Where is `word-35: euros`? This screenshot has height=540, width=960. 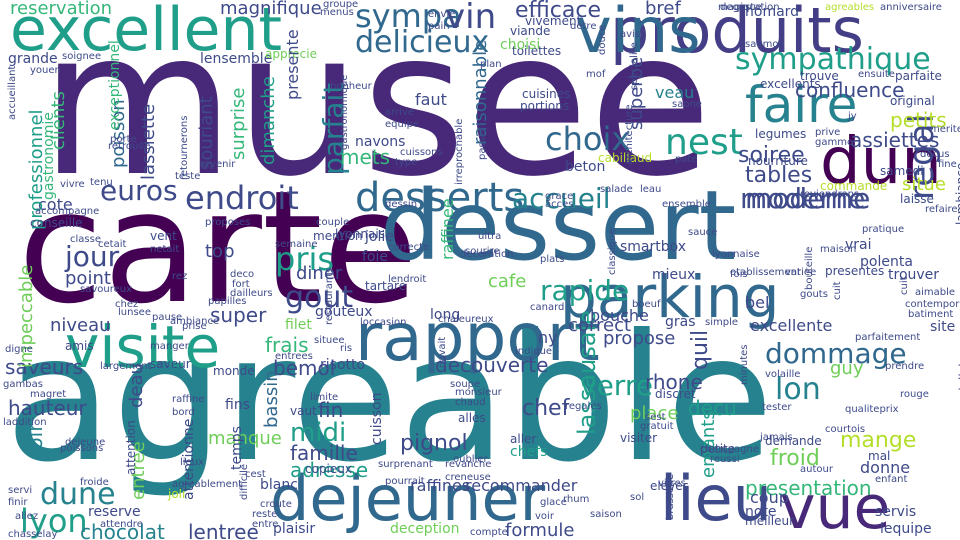
word-35: euros is located at coordinates (139, 190).